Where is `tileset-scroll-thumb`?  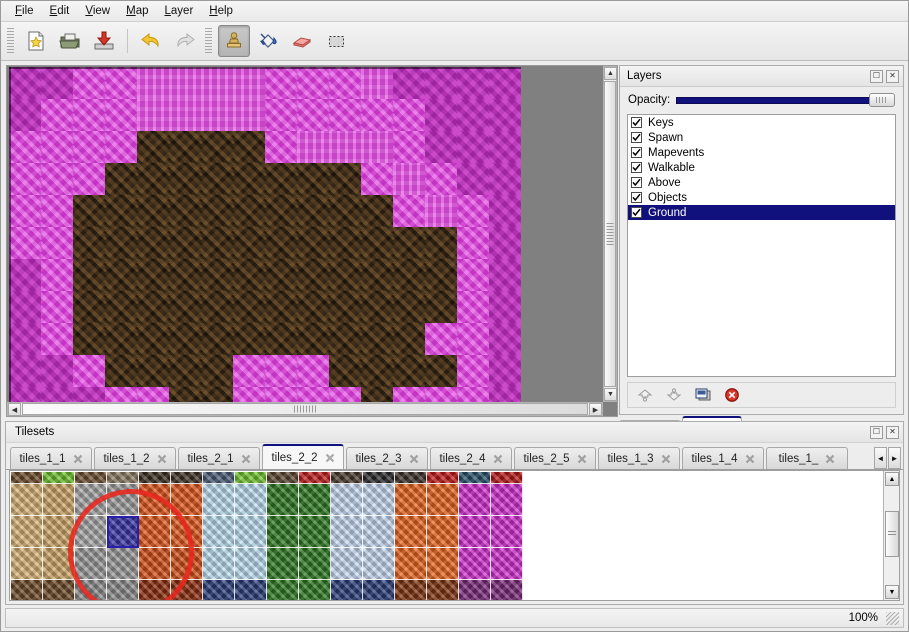
tileset-scroll-thumb is located at coordinates (892, 534).